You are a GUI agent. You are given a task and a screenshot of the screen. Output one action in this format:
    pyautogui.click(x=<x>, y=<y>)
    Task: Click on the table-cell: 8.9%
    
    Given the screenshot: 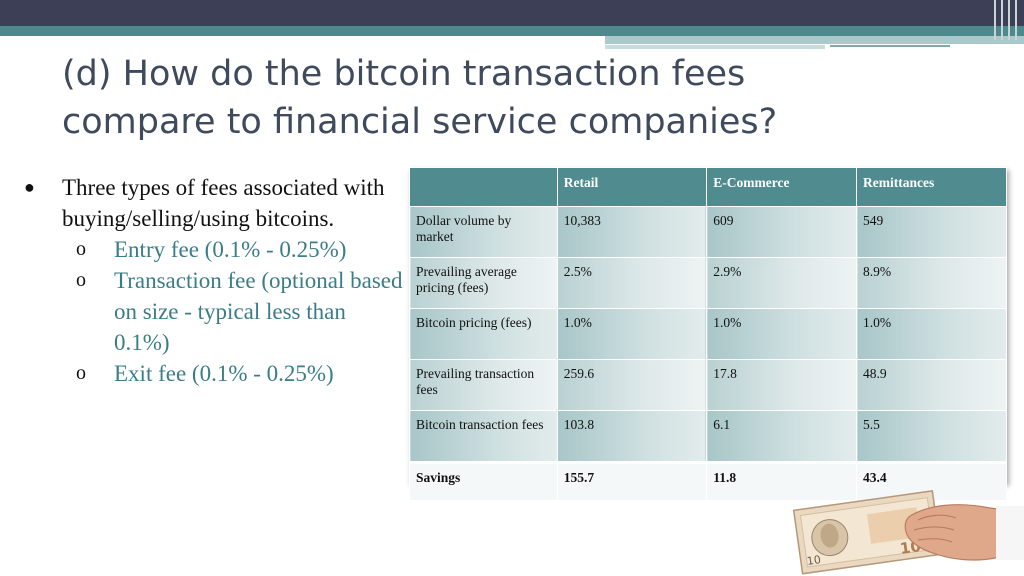 What is the action you would take?
    pyautogui.click(x=931, y=283)
    